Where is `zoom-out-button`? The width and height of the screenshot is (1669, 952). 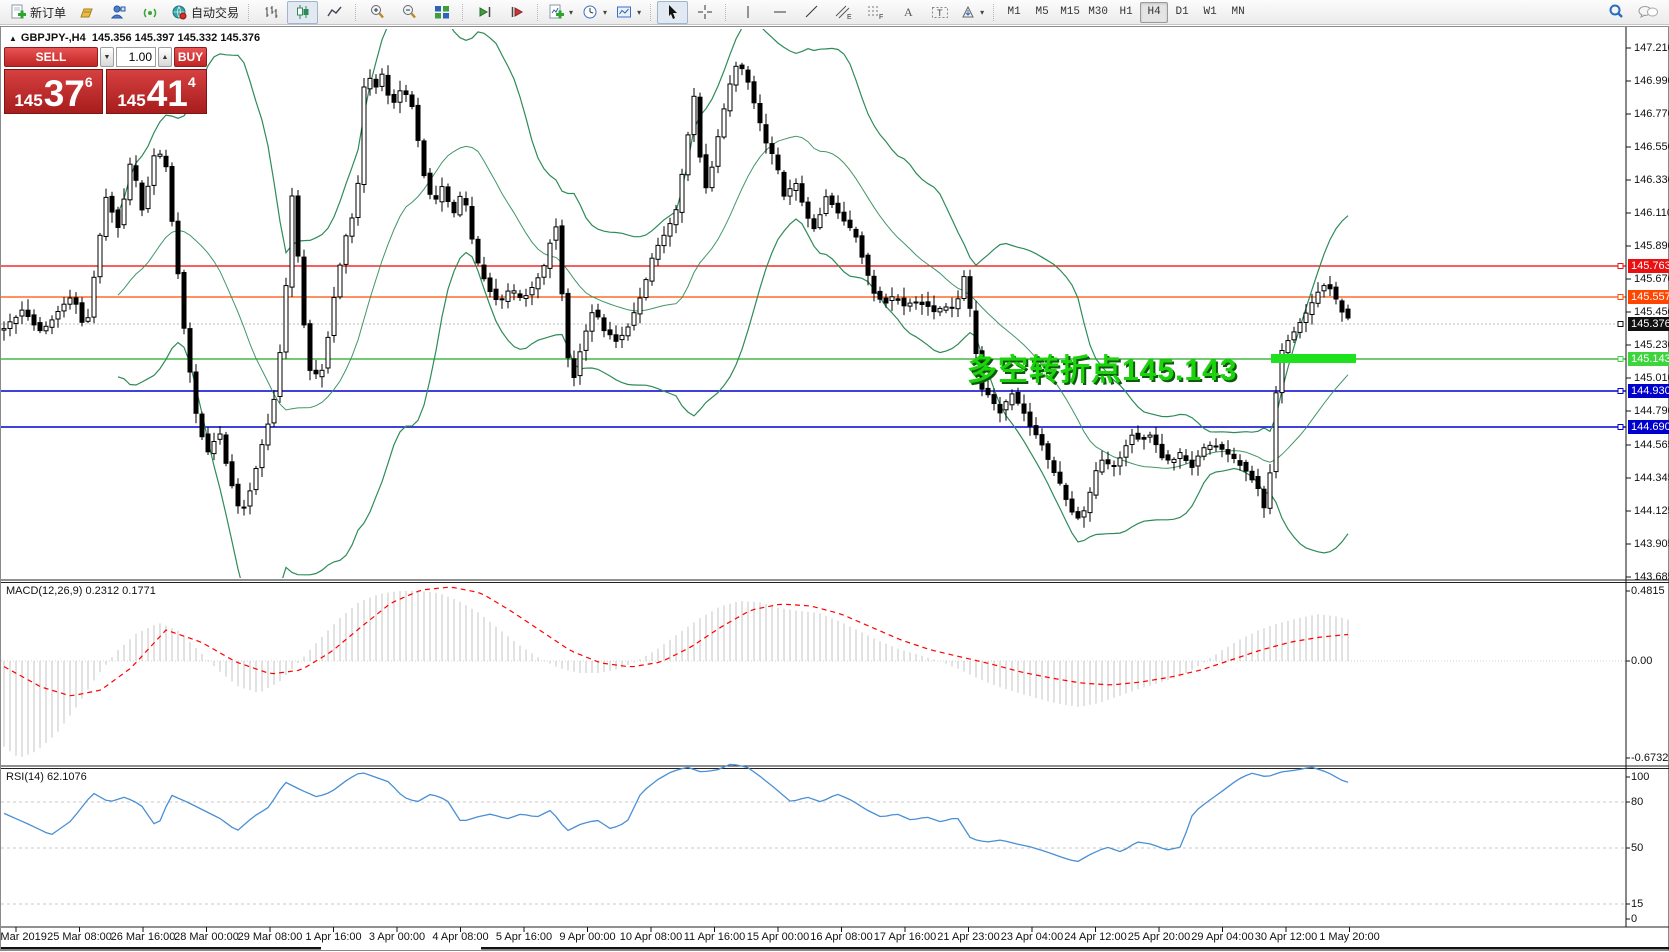 zoom-out-button is located at coordinates (409, 12).